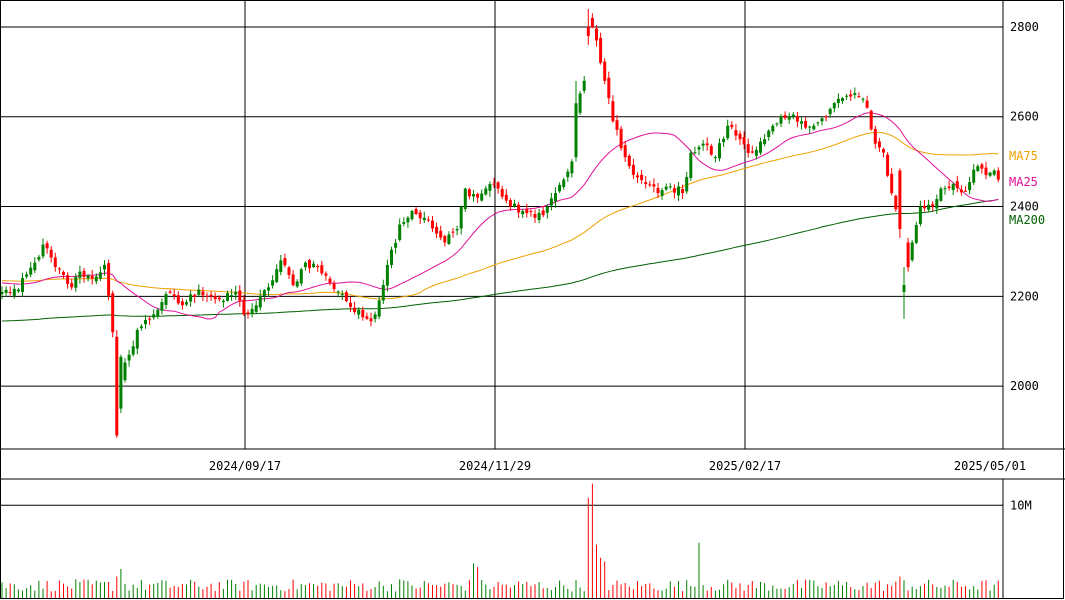 This screenshot has height=600, width=1065. What do you see at coordinates (1024, 386) in the screenshot?
I see `price-tick-label: 2000` at bounding box center [1024, 386].